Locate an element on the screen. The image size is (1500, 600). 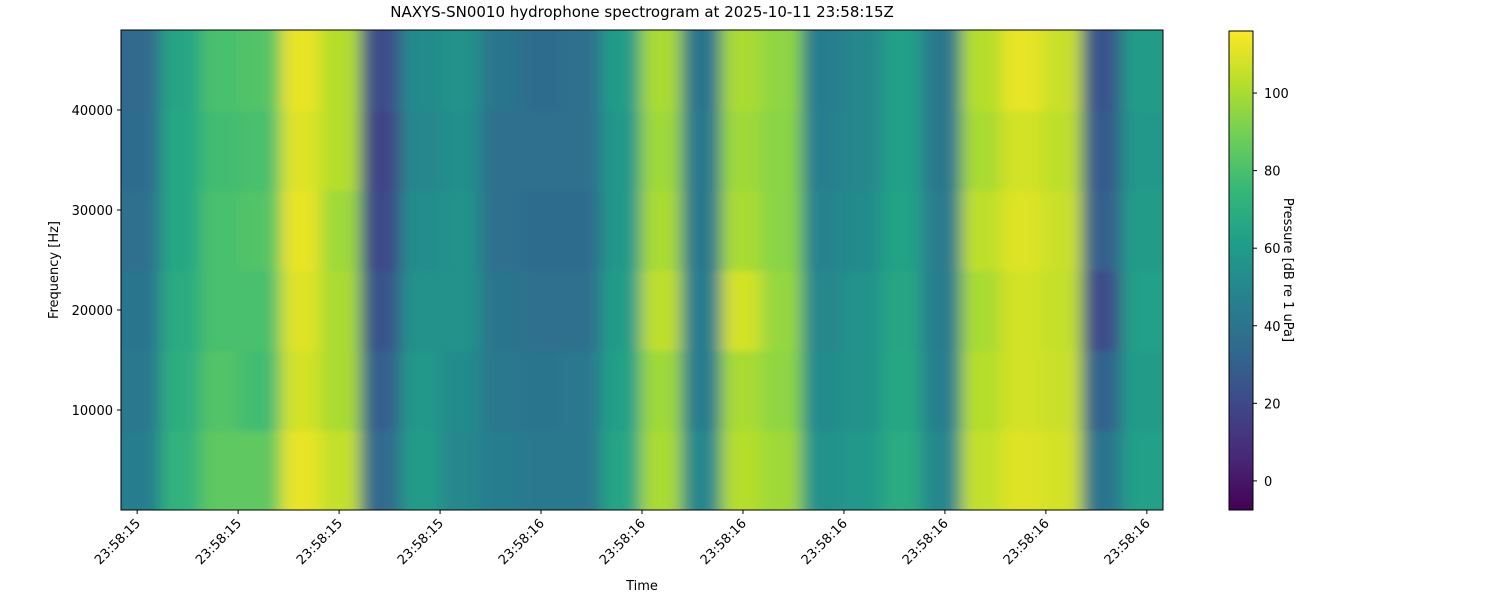
colorbar-tick-label: 0 is located at coordinates (1268, 482).